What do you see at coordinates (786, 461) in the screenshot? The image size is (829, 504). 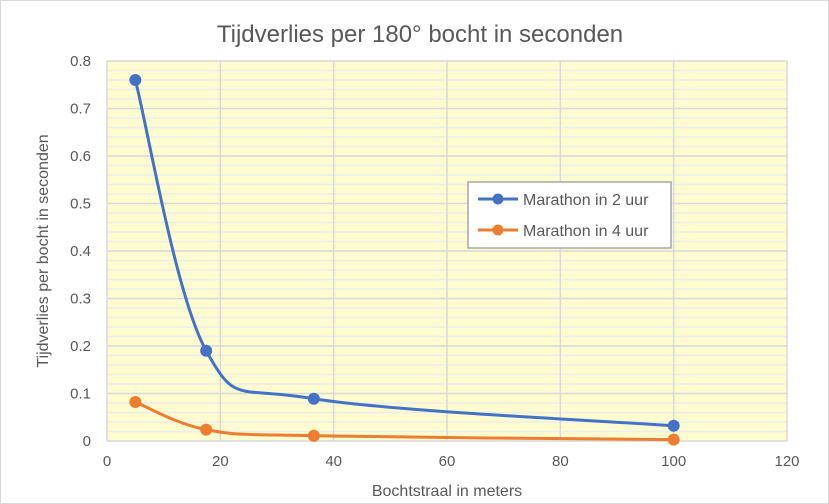 I see `x-tick-label: 120` at bounding box center [786, 461].